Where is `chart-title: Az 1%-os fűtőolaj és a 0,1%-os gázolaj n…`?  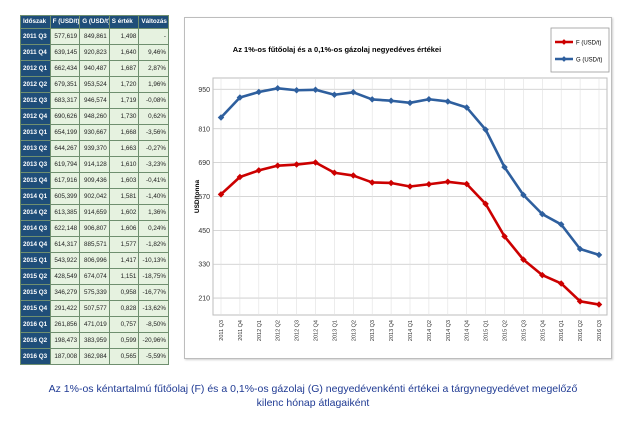 chart-title: Az 1%-os fűtőolaj és a 0,1%-os gázolaj n… is located at coordinates (337, 49).